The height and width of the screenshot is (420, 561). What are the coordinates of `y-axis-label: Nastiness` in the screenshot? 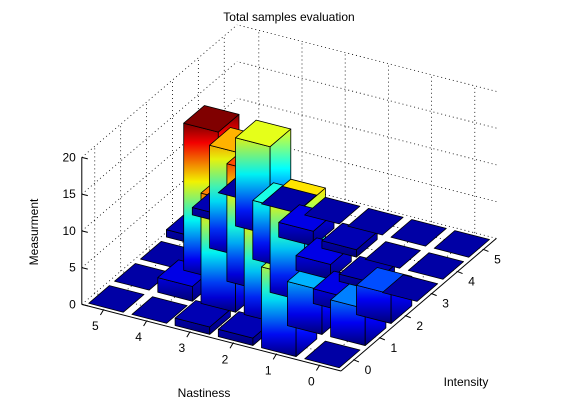 It's located at (204, 393).